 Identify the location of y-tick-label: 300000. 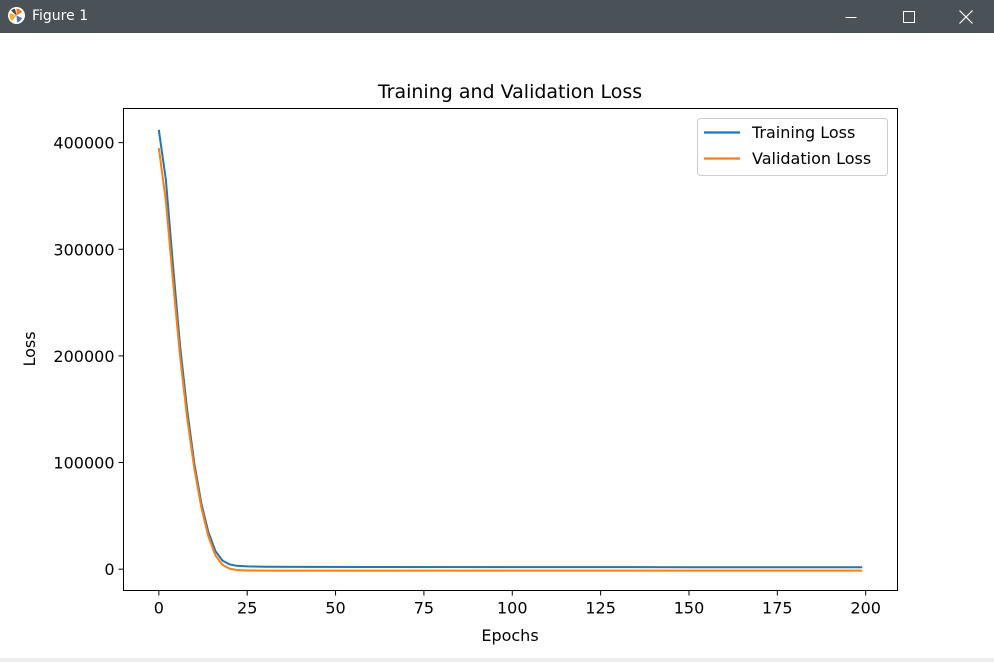
(83, 249).